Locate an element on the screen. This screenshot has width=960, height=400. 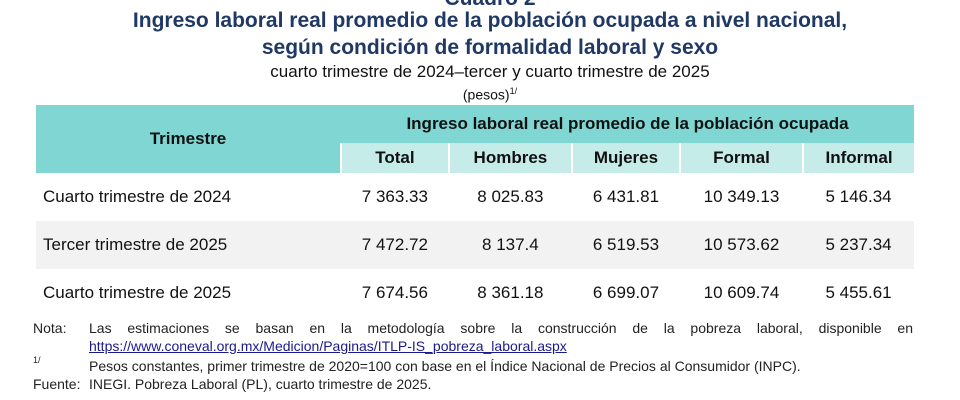
cell: 6 519.53 is located at coordinates (626, 245).